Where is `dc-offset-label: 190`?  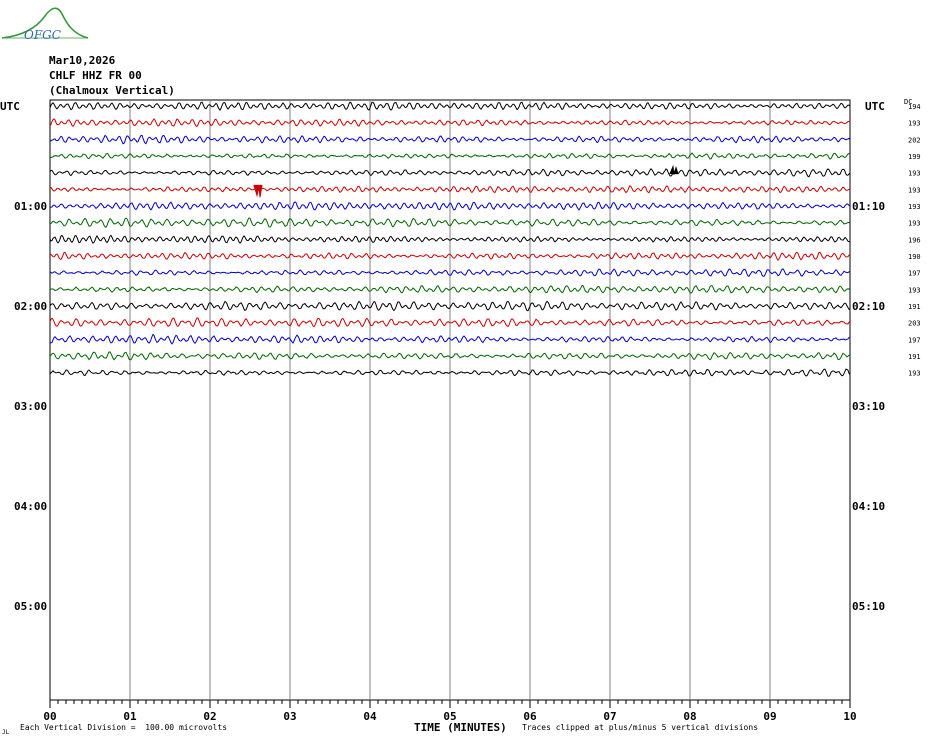 dc-offset-label: 190 is located at coordinates (914, 257).